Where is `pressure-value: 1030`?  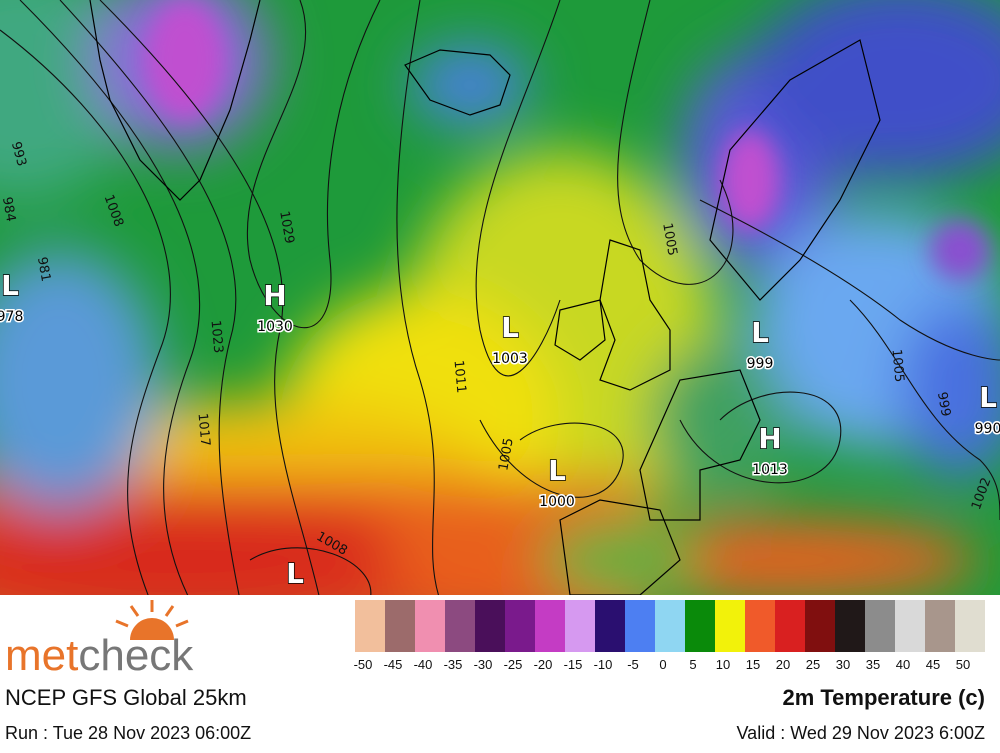 pressure-value: 1030 is located at coordinates (275, 327).